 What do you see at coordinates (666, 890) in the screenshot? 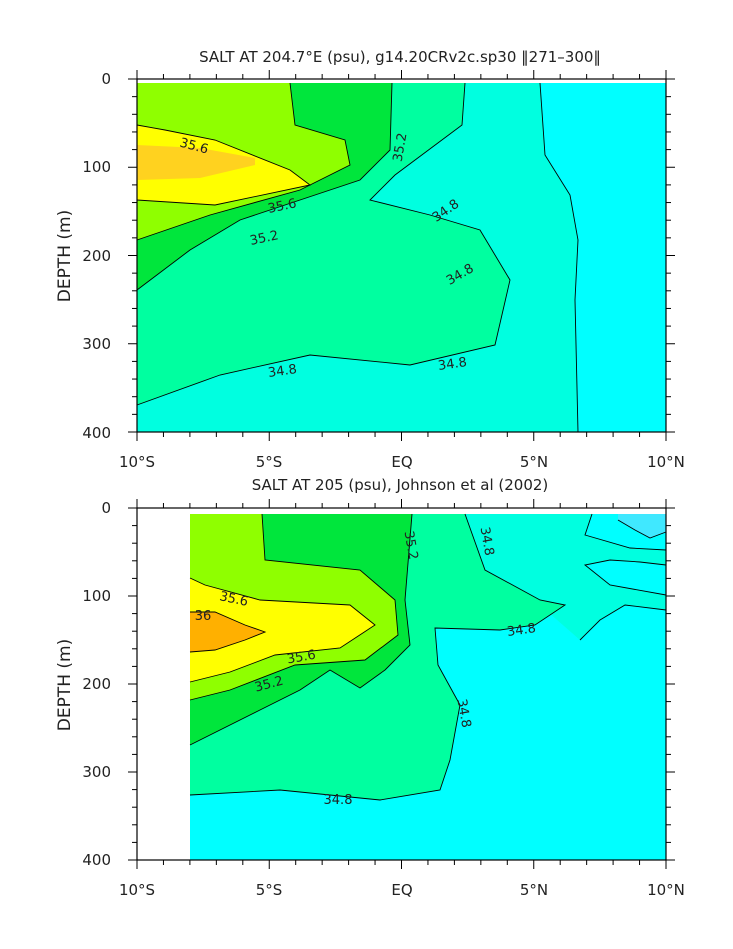
I see `bottom-x-tick-label: 10°N` at bounding box center [666, 890].